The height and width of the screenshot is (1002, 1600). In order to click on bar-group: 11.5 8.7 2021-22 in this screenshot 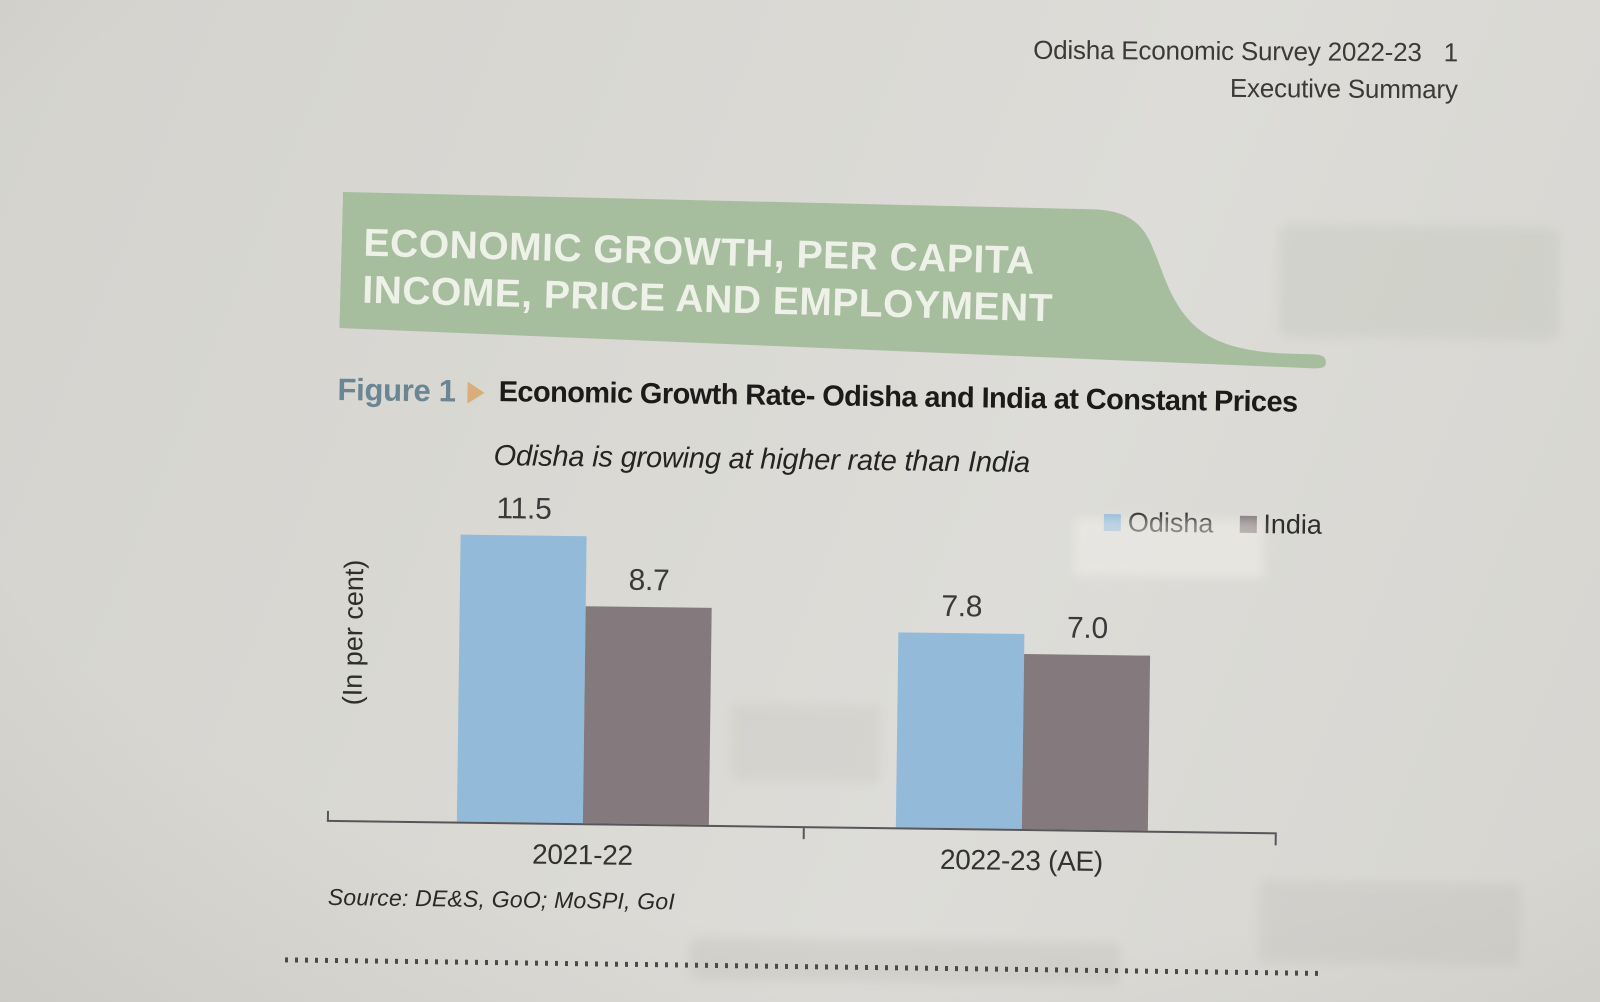, I will do `click(584, 681)`.